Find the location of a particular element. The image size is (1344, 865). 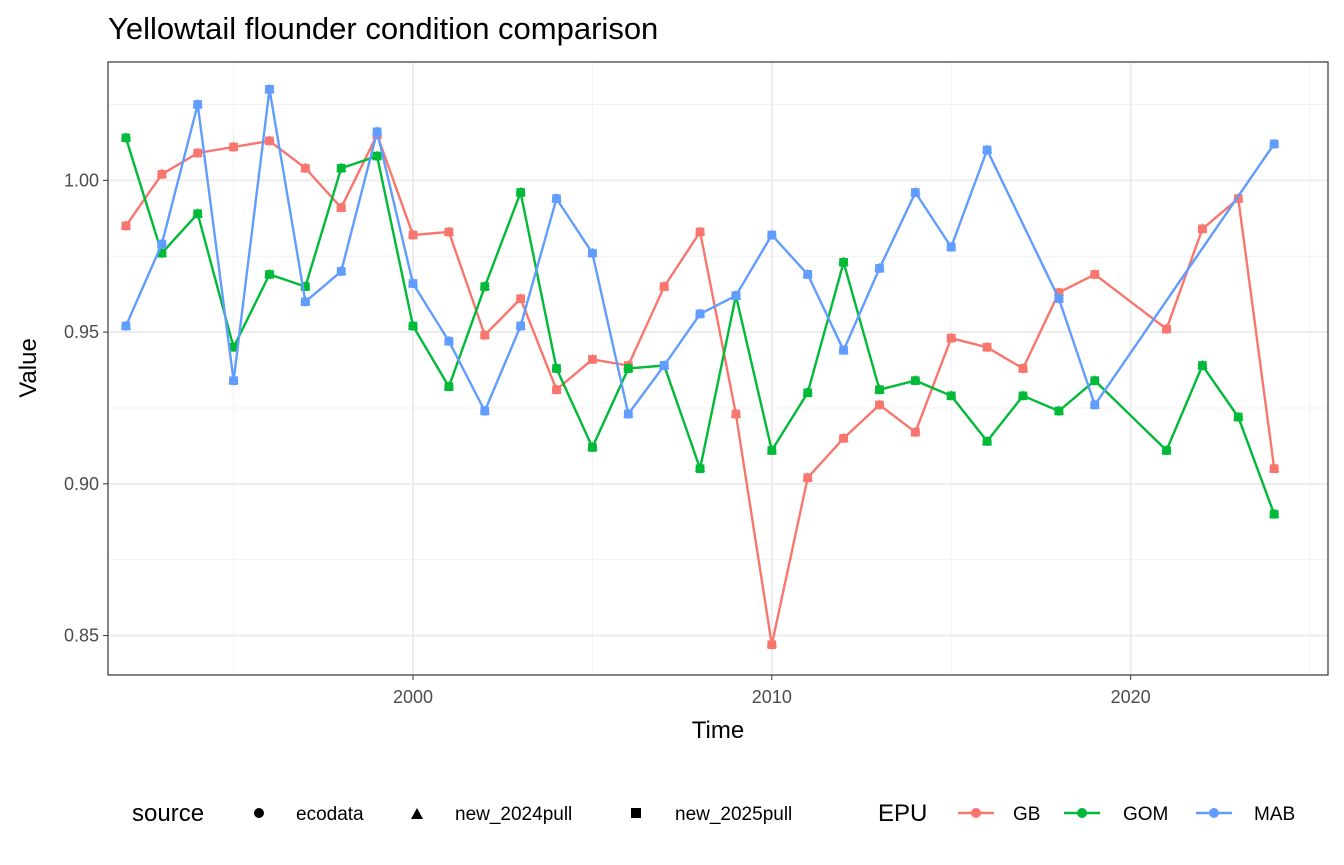

legend-item-new_2025pull: new_2025pull is located at coordinates (711, 814).